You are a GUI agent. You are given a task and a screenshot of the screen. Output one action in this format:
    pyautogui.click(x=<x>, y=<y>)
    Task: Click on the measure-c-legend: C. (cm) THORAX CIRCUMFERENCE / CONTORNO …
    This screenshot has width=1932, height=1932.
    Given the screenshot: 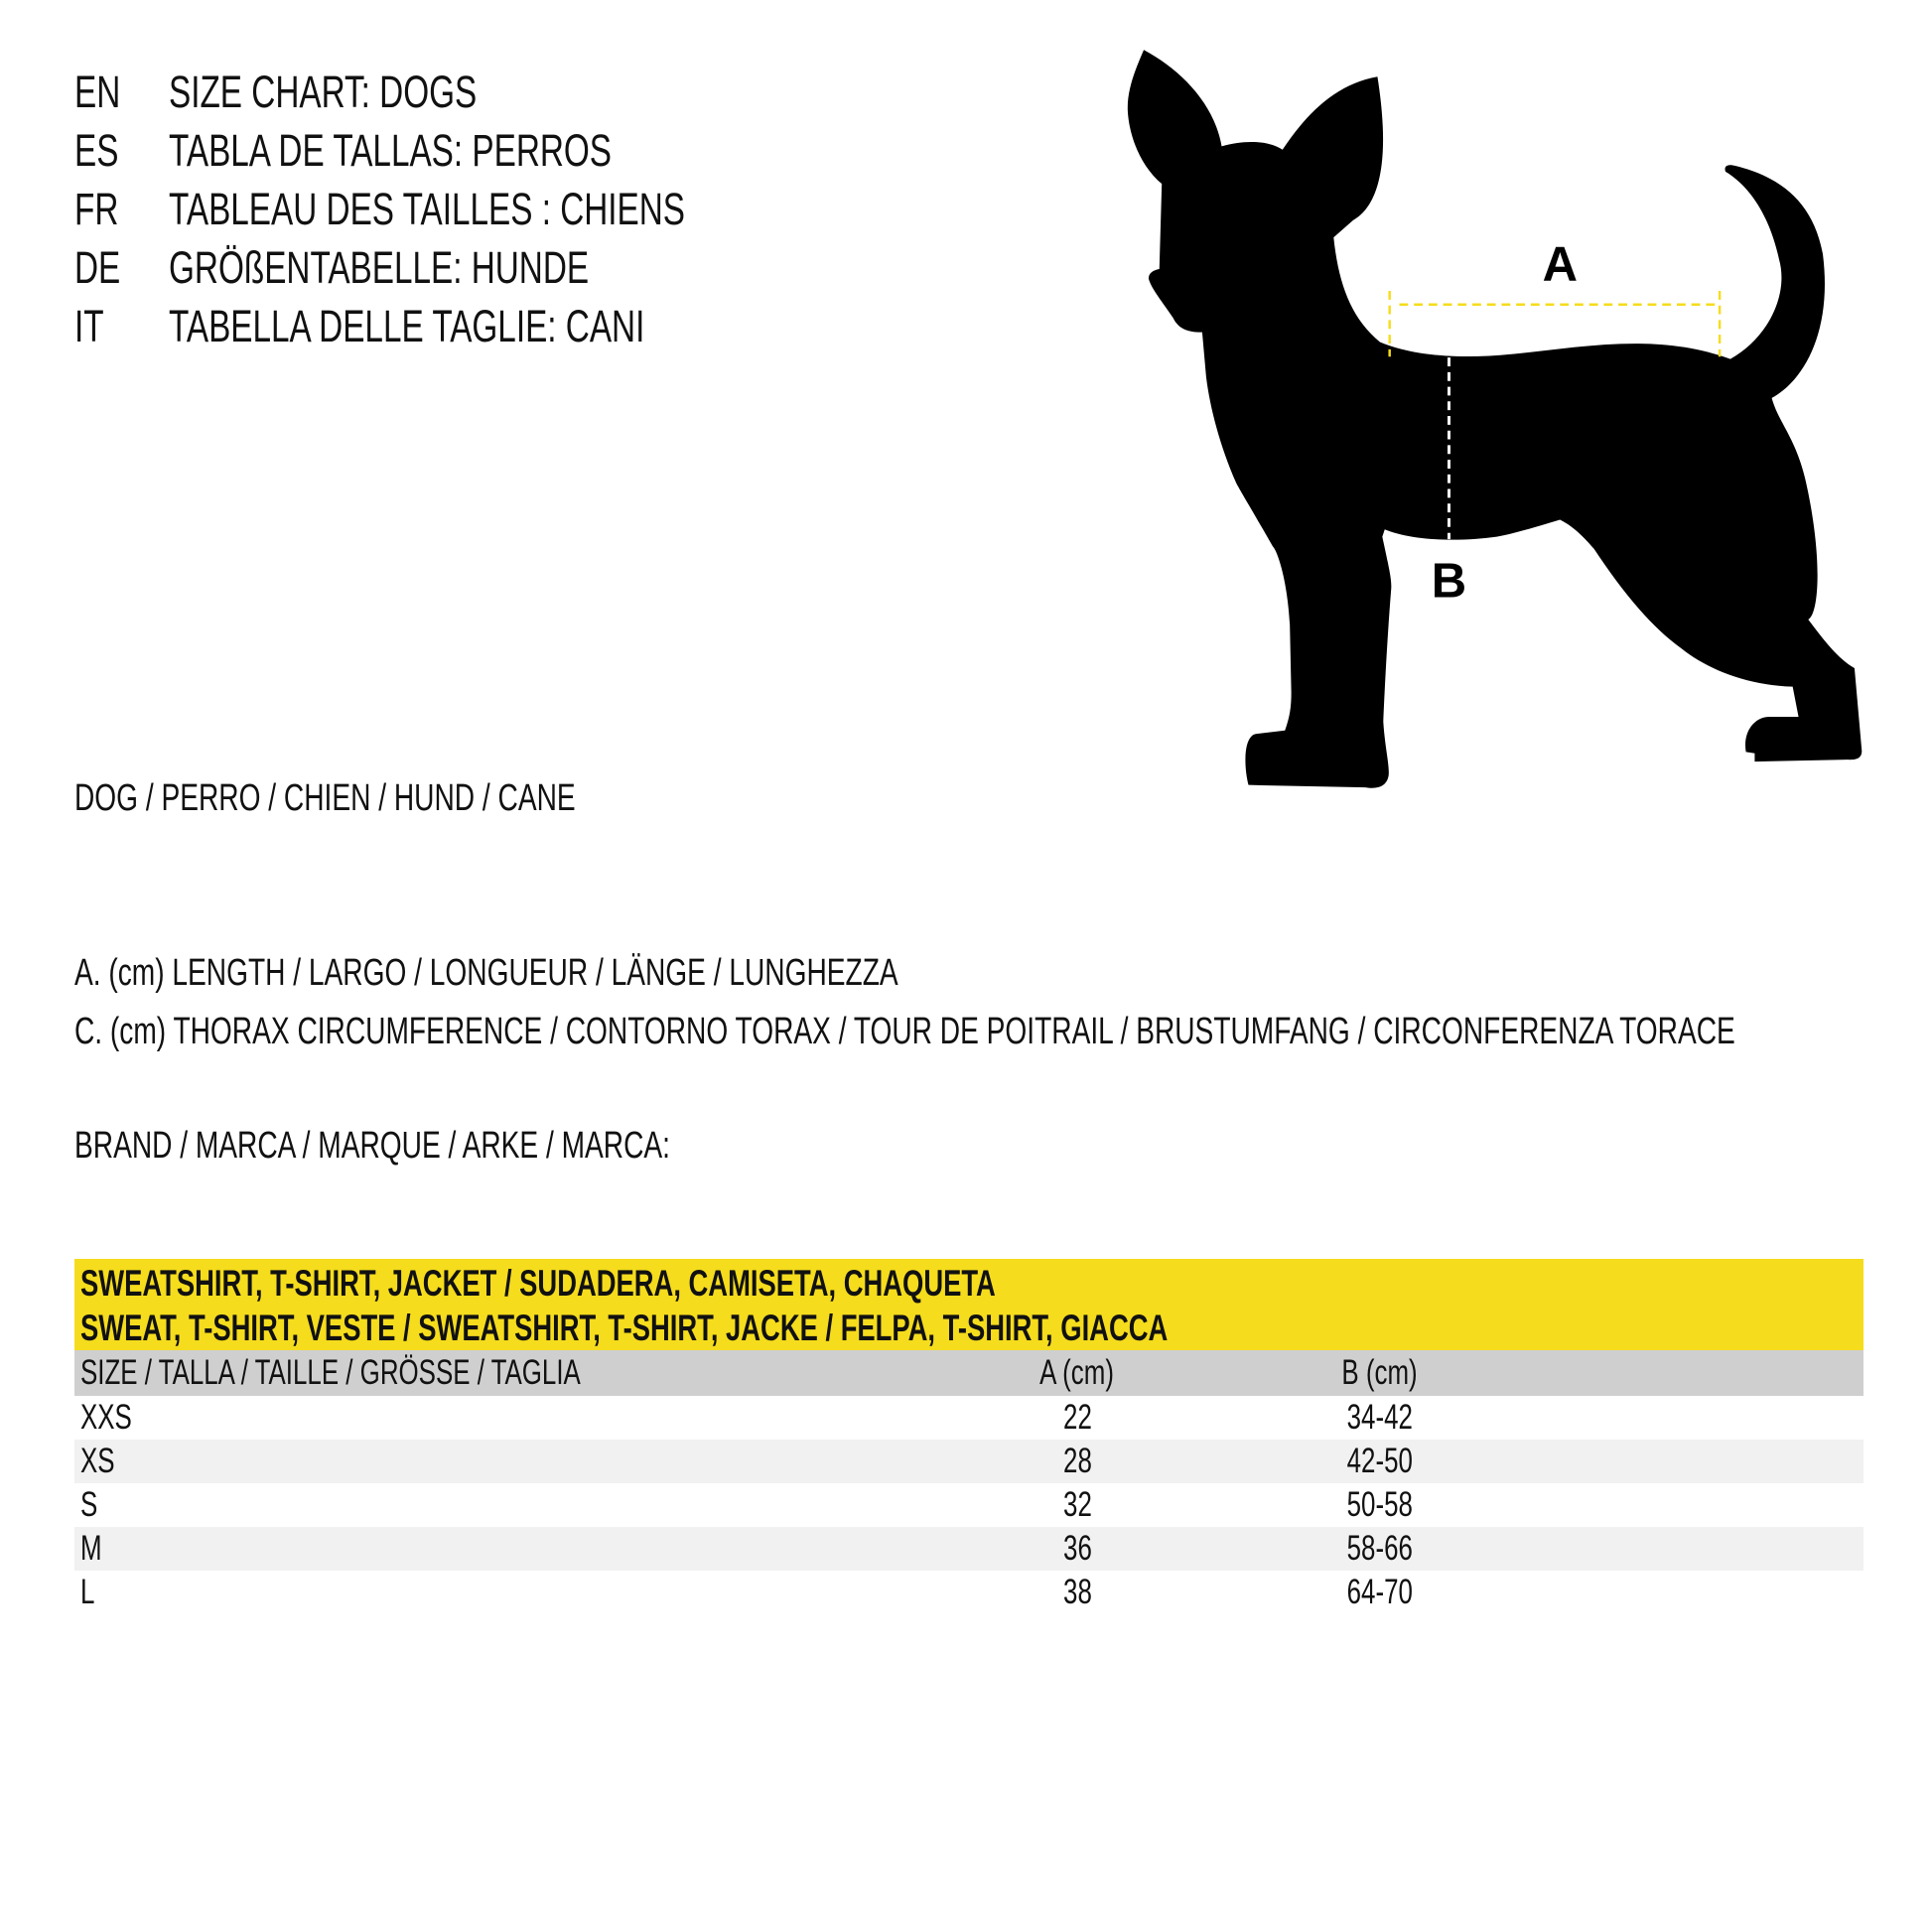 What is the action you would take?
    pyautogui.click(x=1003, y=1032)
    